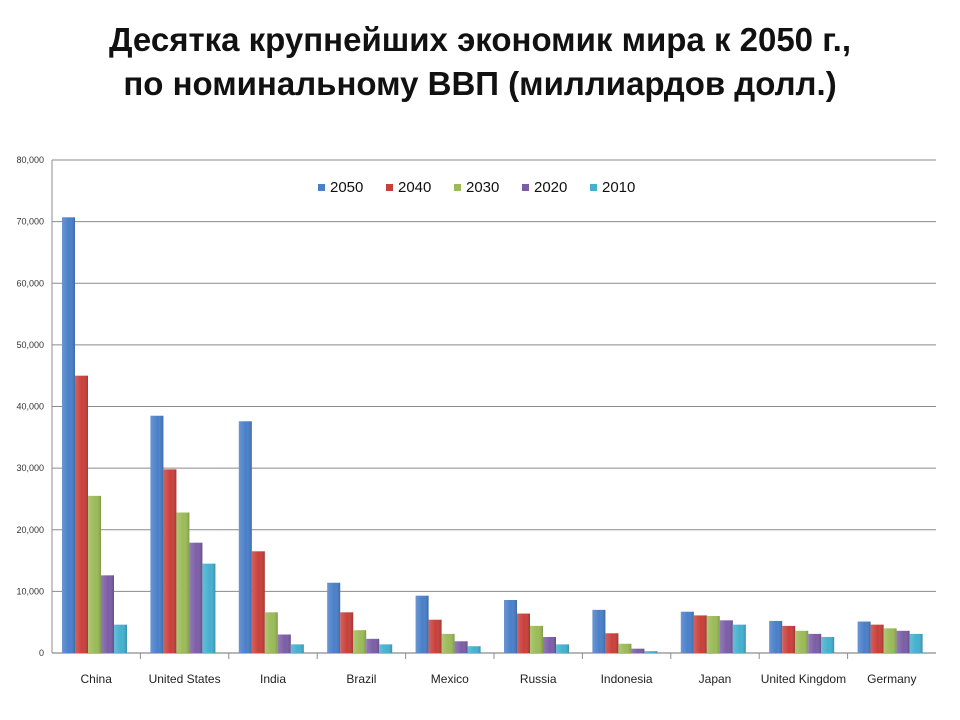  I want to click on y-tick-label: 50,000, so click(30, 345).